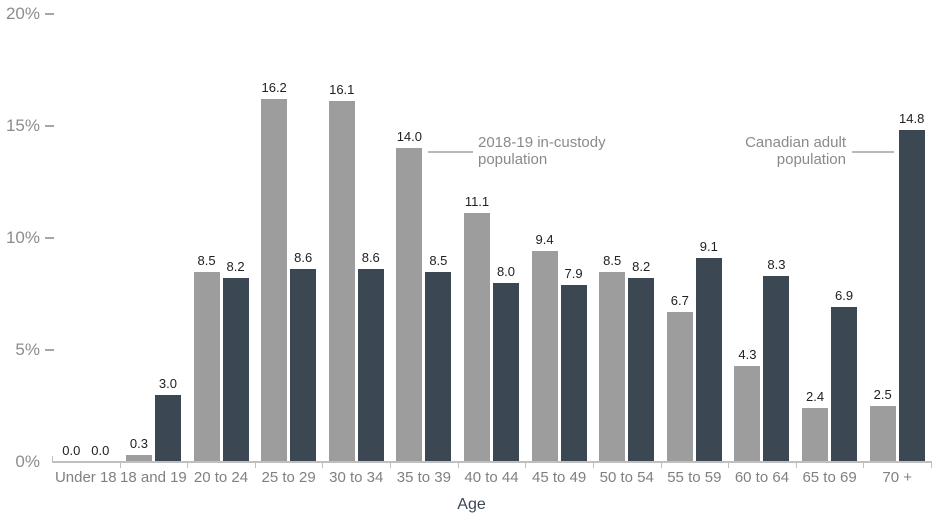  What do you see at coordinates (27, 461) in the screenshot?
I see `y-tick-label: 0%` at bounding box center [27, 461].